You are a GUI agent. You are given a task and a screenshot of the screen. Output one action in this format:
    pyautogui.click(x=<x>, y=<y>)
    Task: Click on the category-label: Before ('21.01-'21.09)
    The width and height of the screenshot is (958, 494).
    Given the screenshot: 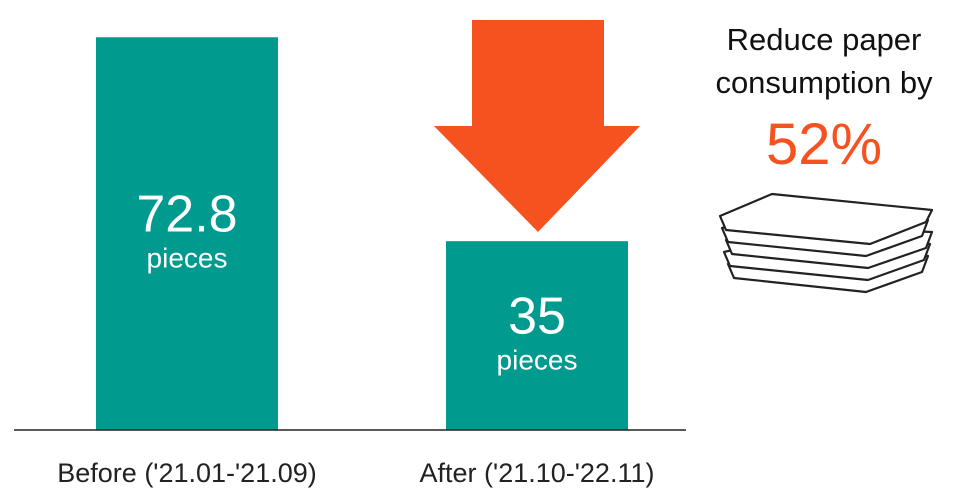 What is the action you would take?
    pyautogui.click(x=186, y=473)
    